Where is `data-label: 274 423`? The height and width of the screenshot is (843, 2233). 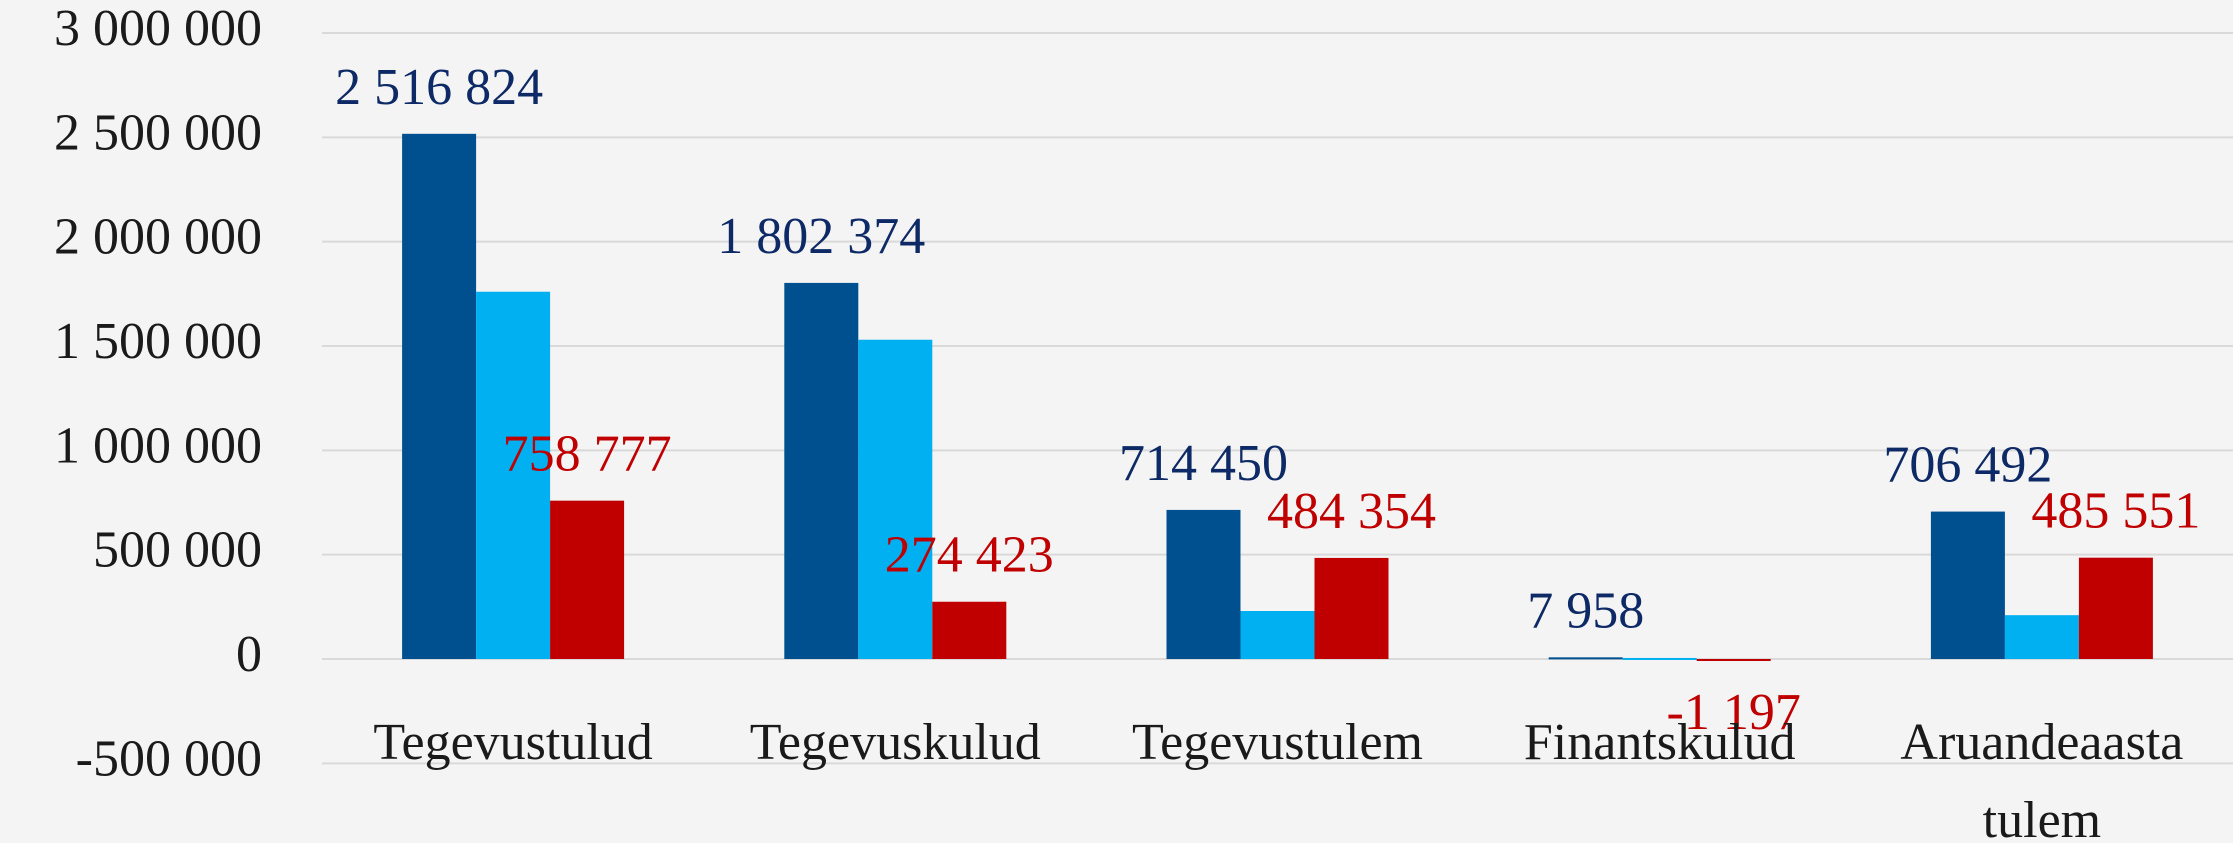 data-label: 274 423 is located at coordinates (969, 555).